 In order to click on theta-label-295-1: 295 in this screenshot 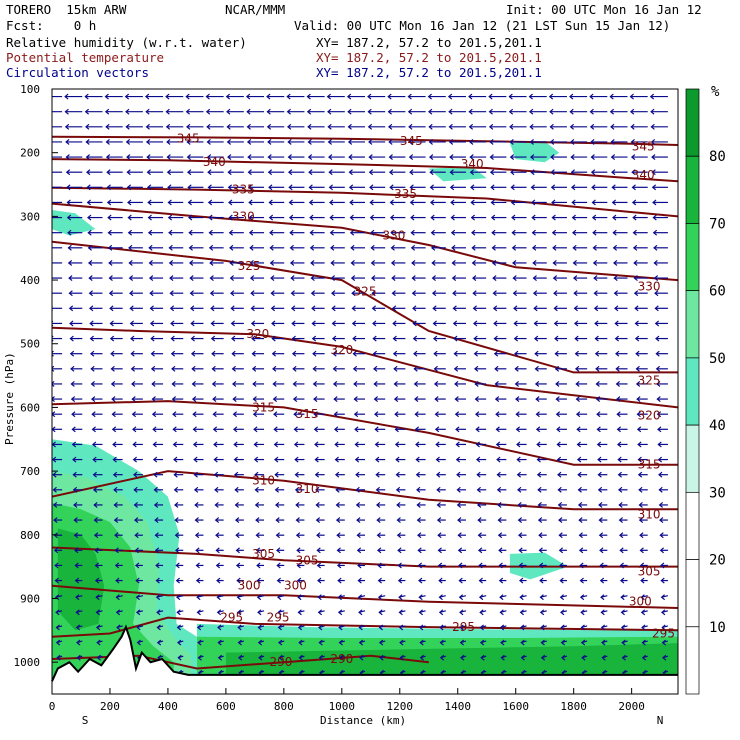, I will do `click(278, 618)`.